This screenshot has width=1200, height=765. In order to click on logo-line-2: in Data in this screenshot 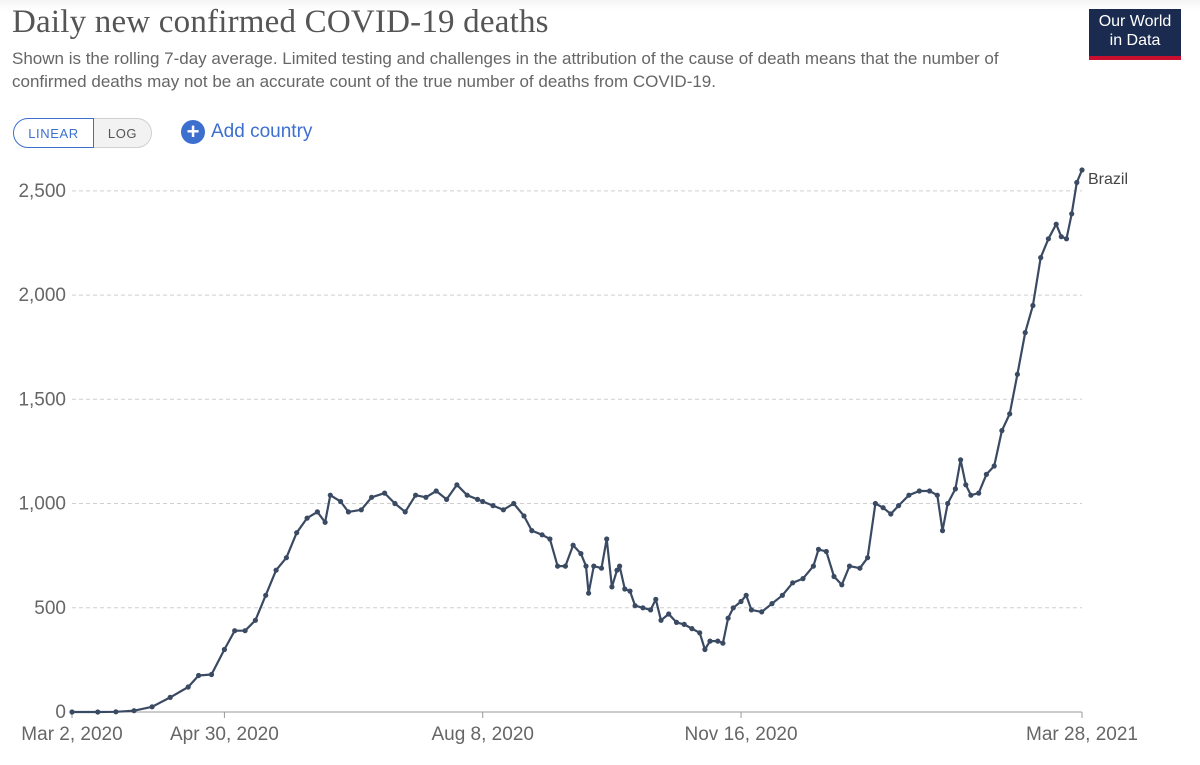, I will do `click(1135, 40)`.